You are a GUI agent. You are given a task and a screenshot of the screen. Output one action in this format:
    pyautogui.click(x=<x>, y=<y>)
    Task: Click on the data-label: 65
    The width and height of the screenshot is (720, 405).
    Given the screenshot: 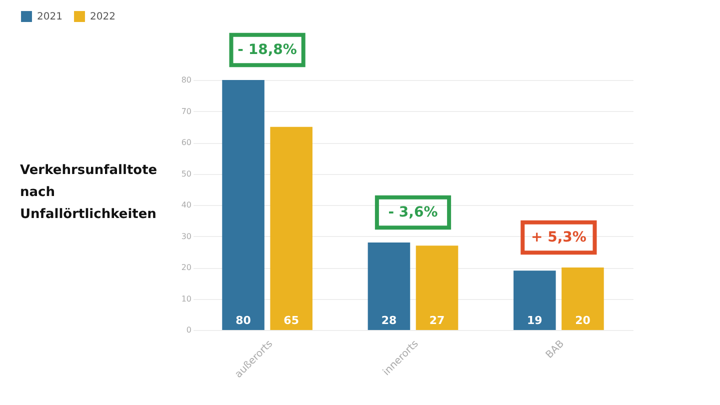 What is the action you would take?
    pyautogui.click(x=291, y=320)
    